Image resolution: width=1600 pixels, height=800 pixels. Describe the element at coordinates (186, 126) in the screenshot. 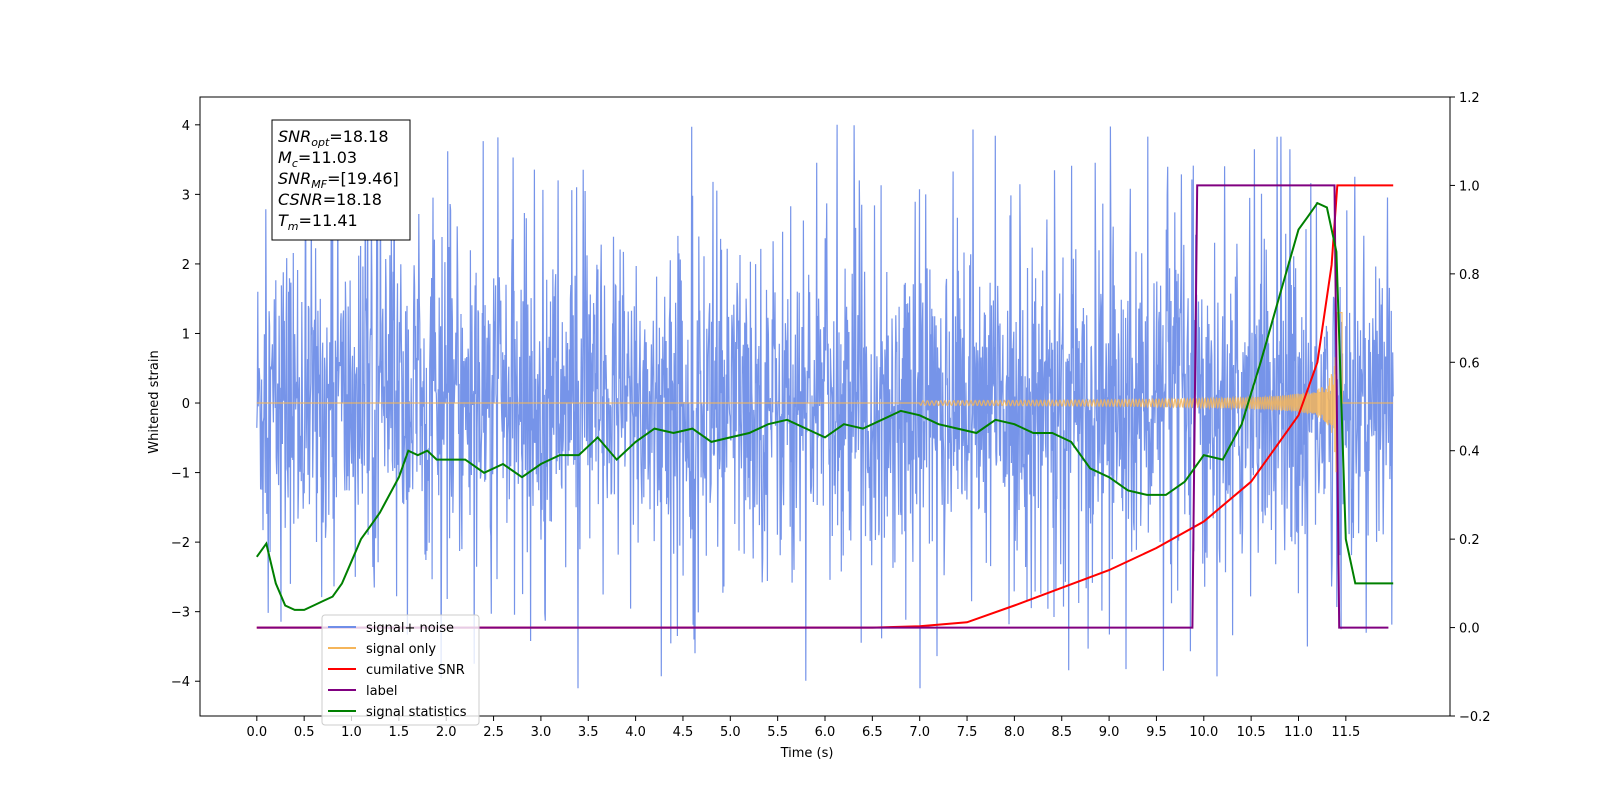

I see `y-left-tick-label: 4` at that location.